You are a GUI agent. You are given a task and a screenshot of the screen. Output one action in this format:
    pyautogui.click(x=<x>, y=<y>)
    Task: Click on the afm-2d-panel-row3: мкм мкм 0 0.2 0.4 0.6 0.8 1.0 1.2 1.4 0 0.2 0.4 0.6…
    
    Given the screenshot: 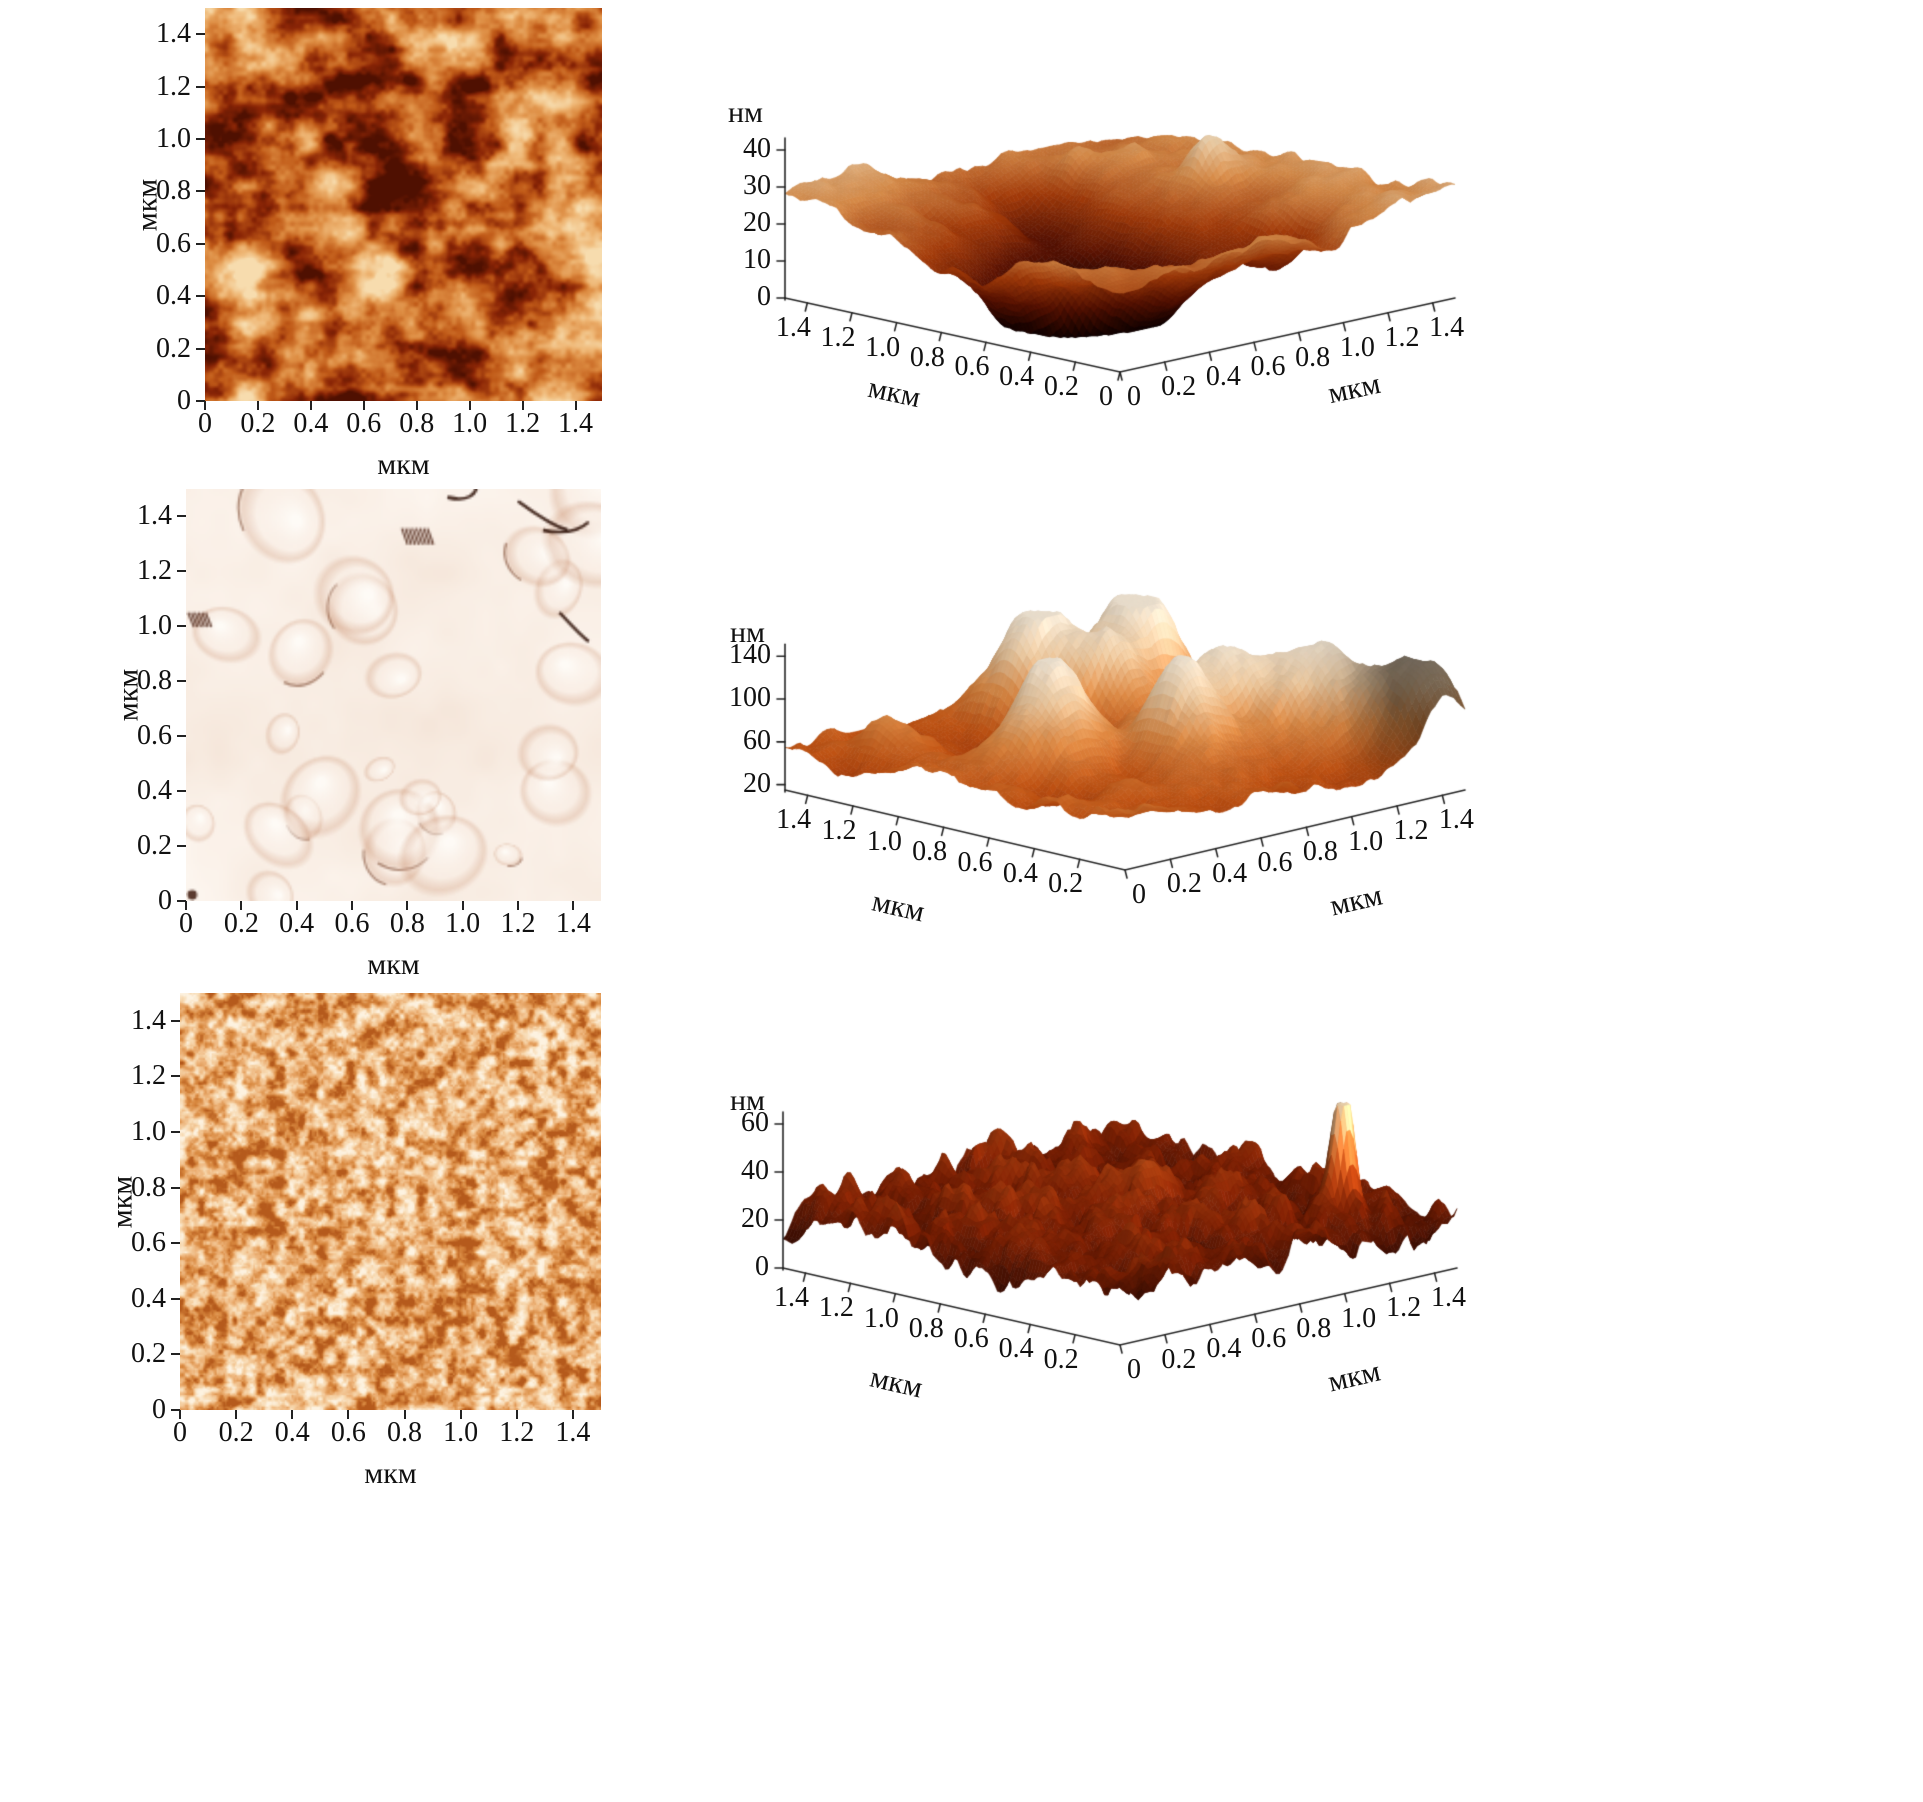 What is the action you would take?
    pyautogui.click(x=353, y=1241)
    